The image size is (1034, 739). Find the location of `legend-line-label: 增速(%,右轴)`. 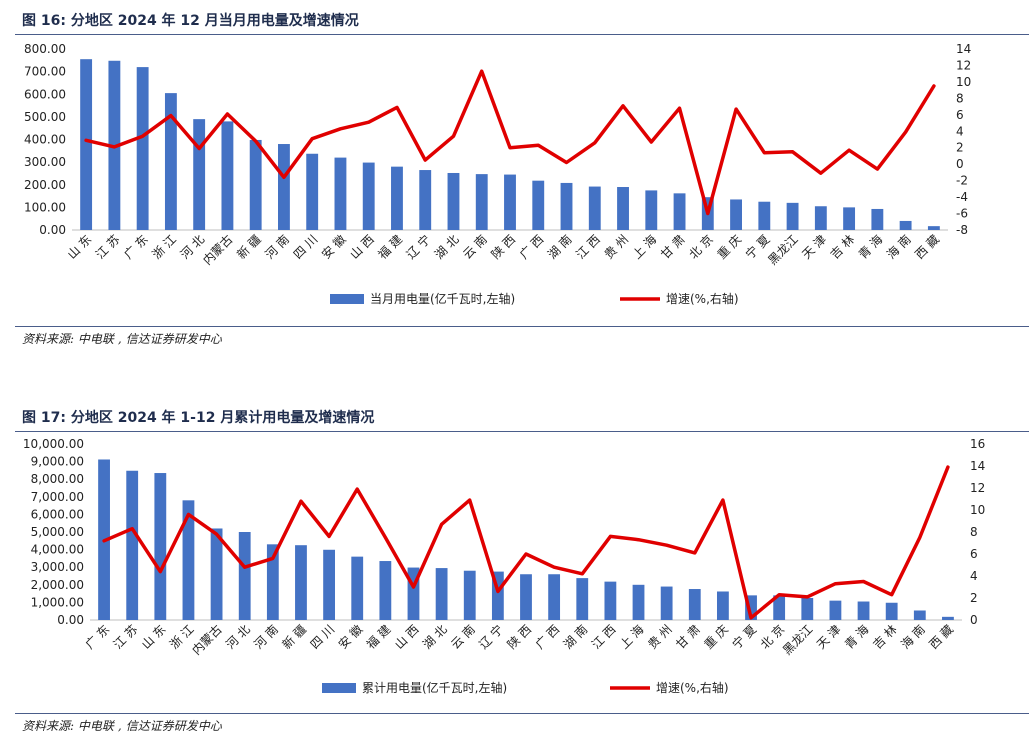

legend-line-label: 增速(%,右轴) is located at coordinates (692, 687).